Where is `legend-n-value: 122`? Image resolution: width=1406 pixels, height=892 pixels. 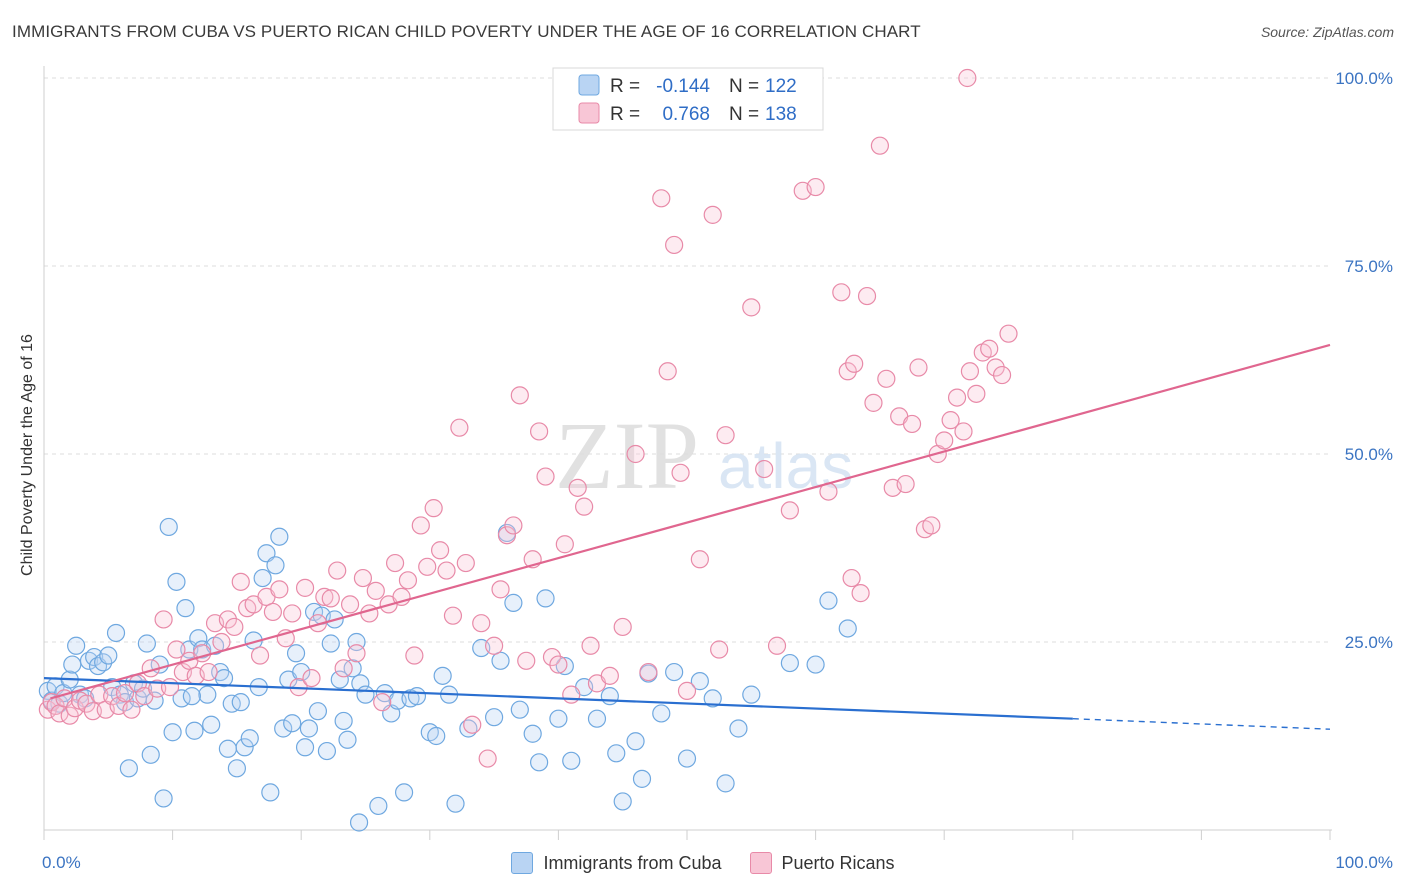
legend-n-value: 122 is located at coordinates (781, 86).